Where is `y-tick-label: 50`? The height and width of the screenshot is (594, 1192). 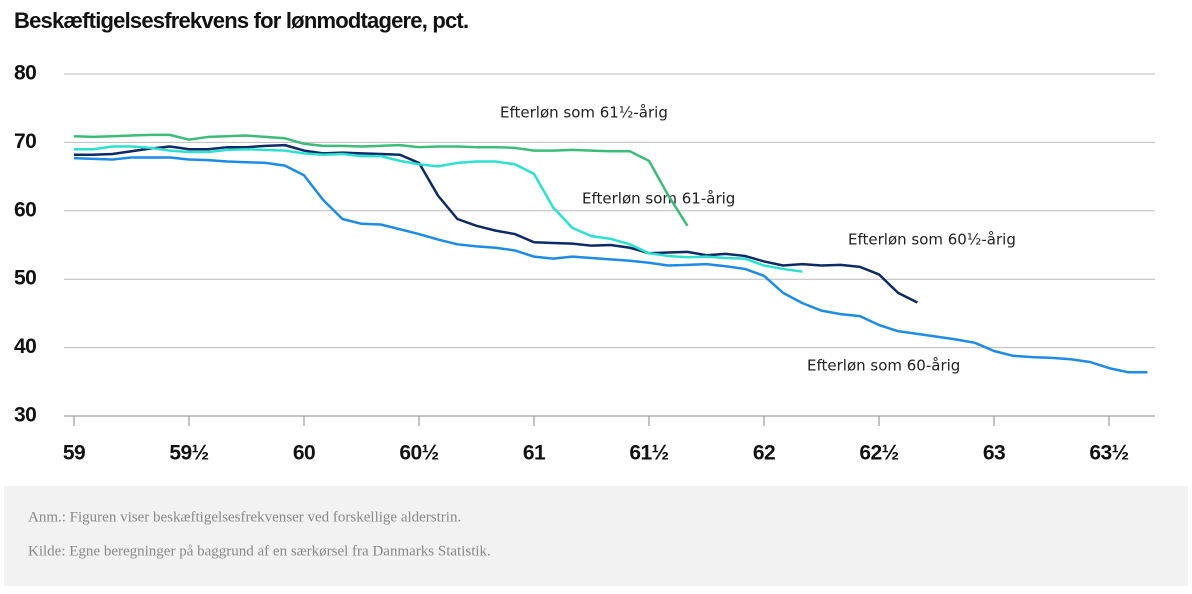
y-tick-label: 50 is located at coordinates (25, 278).